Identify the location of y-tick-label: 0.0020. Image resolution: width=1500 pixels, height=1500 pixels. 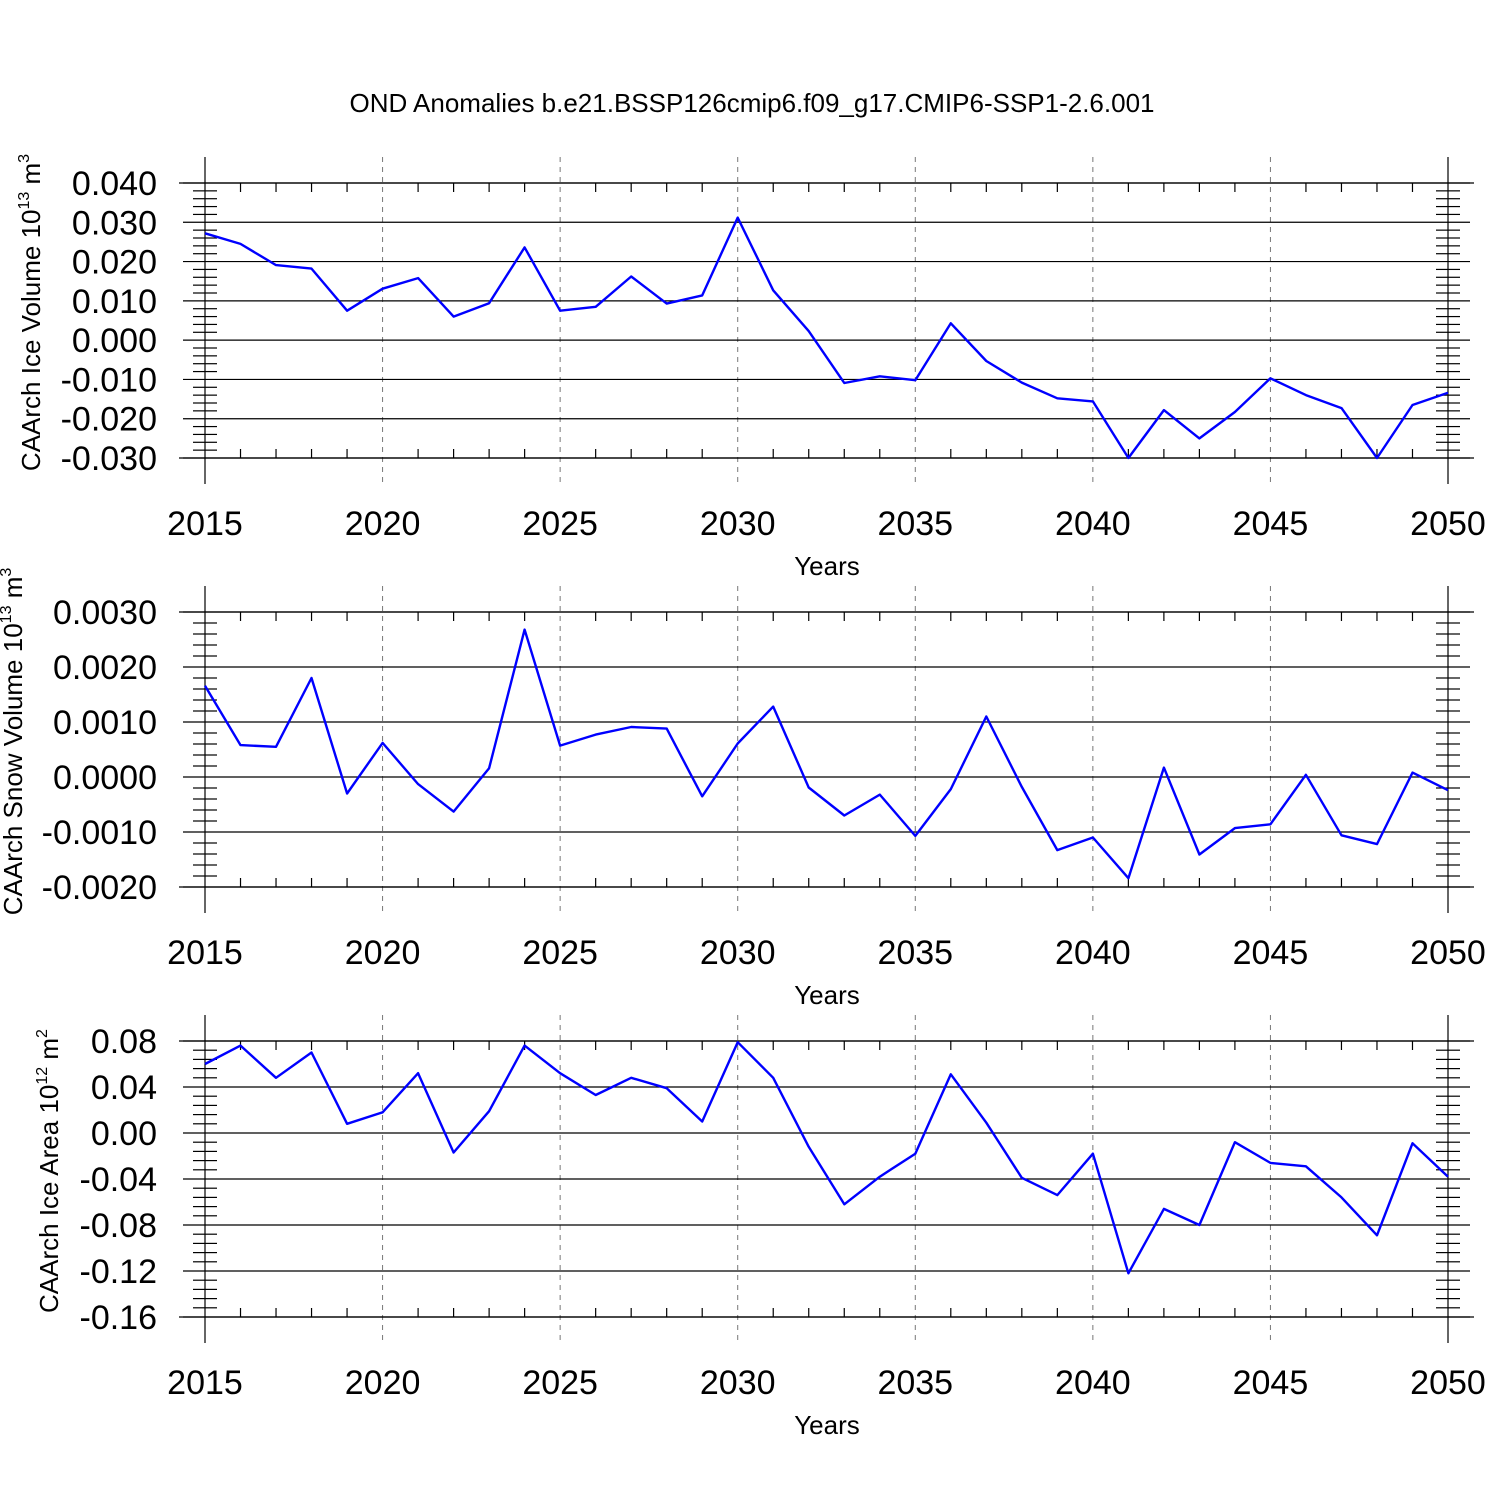
(105, 668).